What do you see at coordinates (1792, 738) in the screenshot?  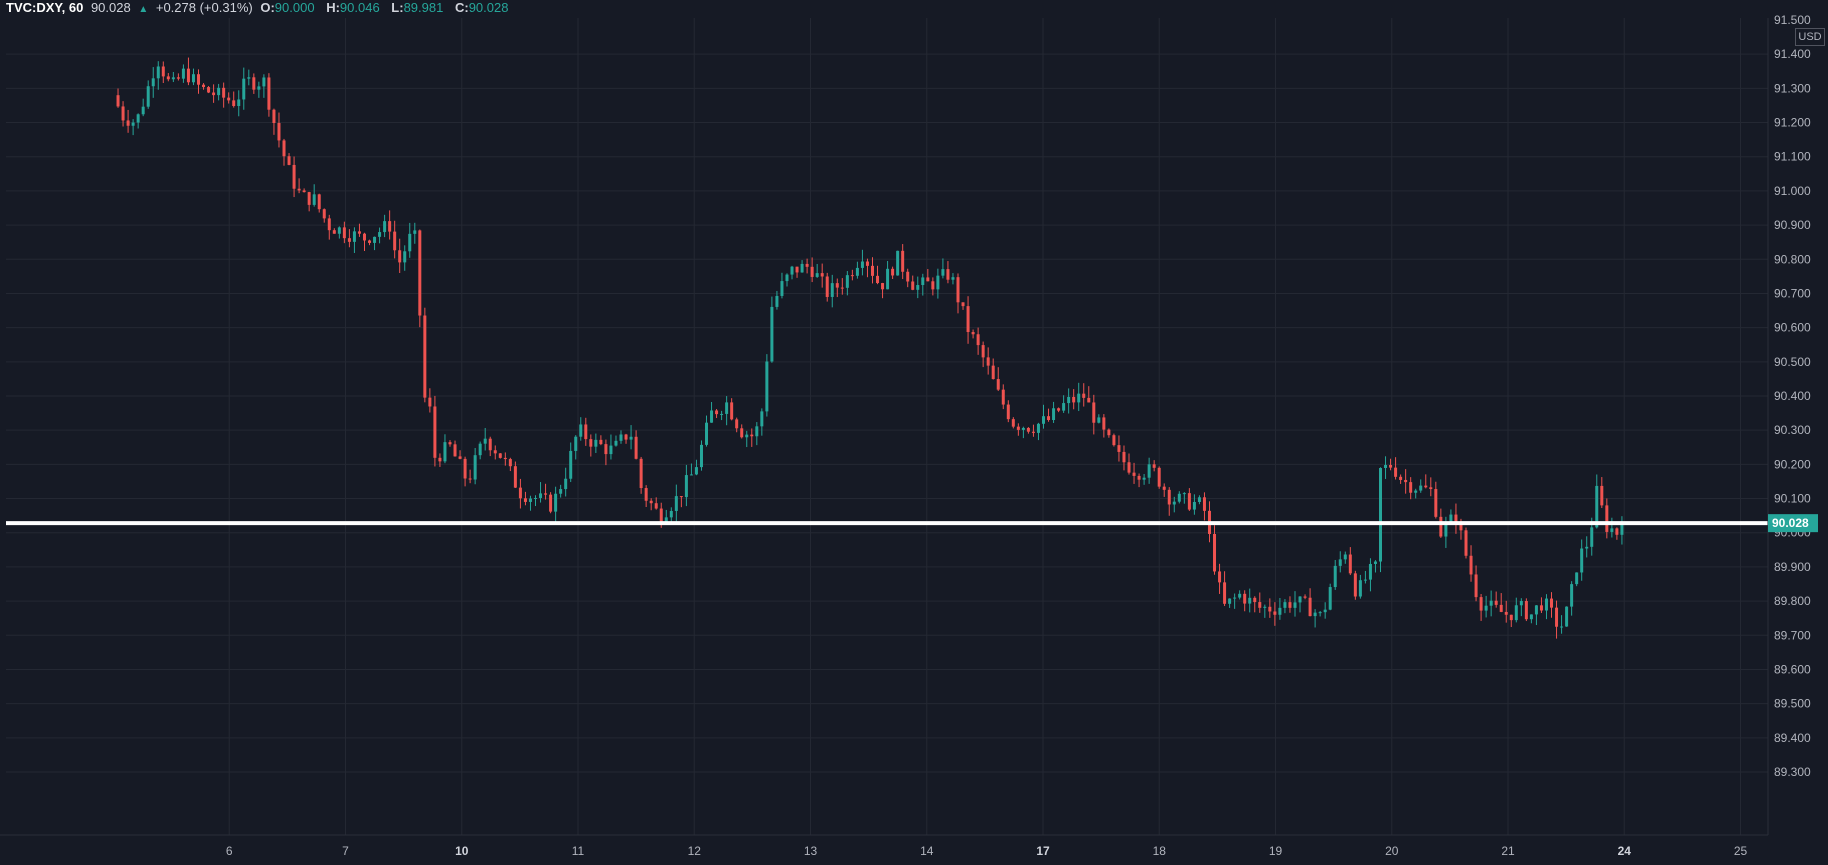 I see `y-tick-label: 89.400` at bounding box center [1792, 738].